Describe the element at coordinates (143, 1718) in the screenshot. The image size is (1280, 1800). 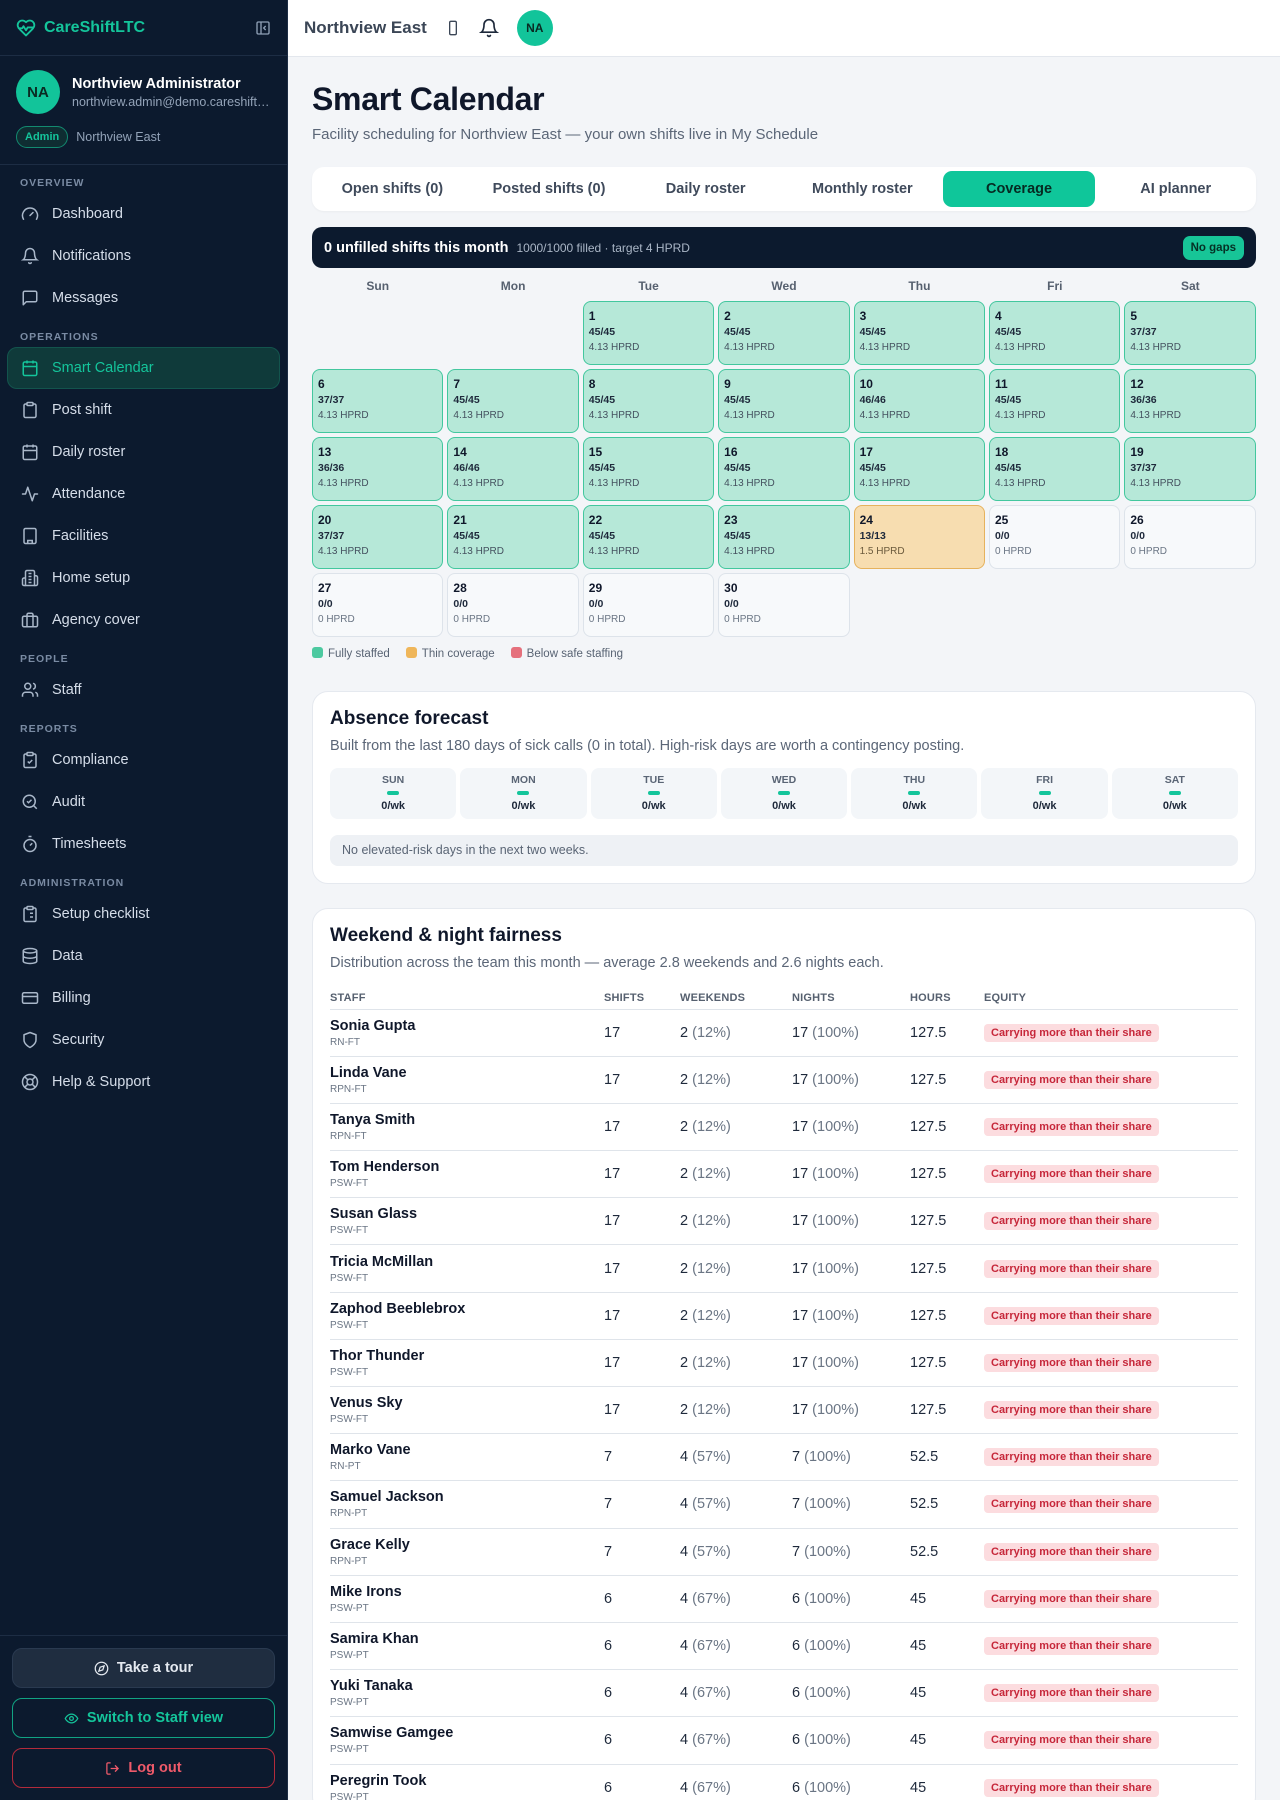
I see `switch-staff-view-button: Switch to Staff view` at that location.